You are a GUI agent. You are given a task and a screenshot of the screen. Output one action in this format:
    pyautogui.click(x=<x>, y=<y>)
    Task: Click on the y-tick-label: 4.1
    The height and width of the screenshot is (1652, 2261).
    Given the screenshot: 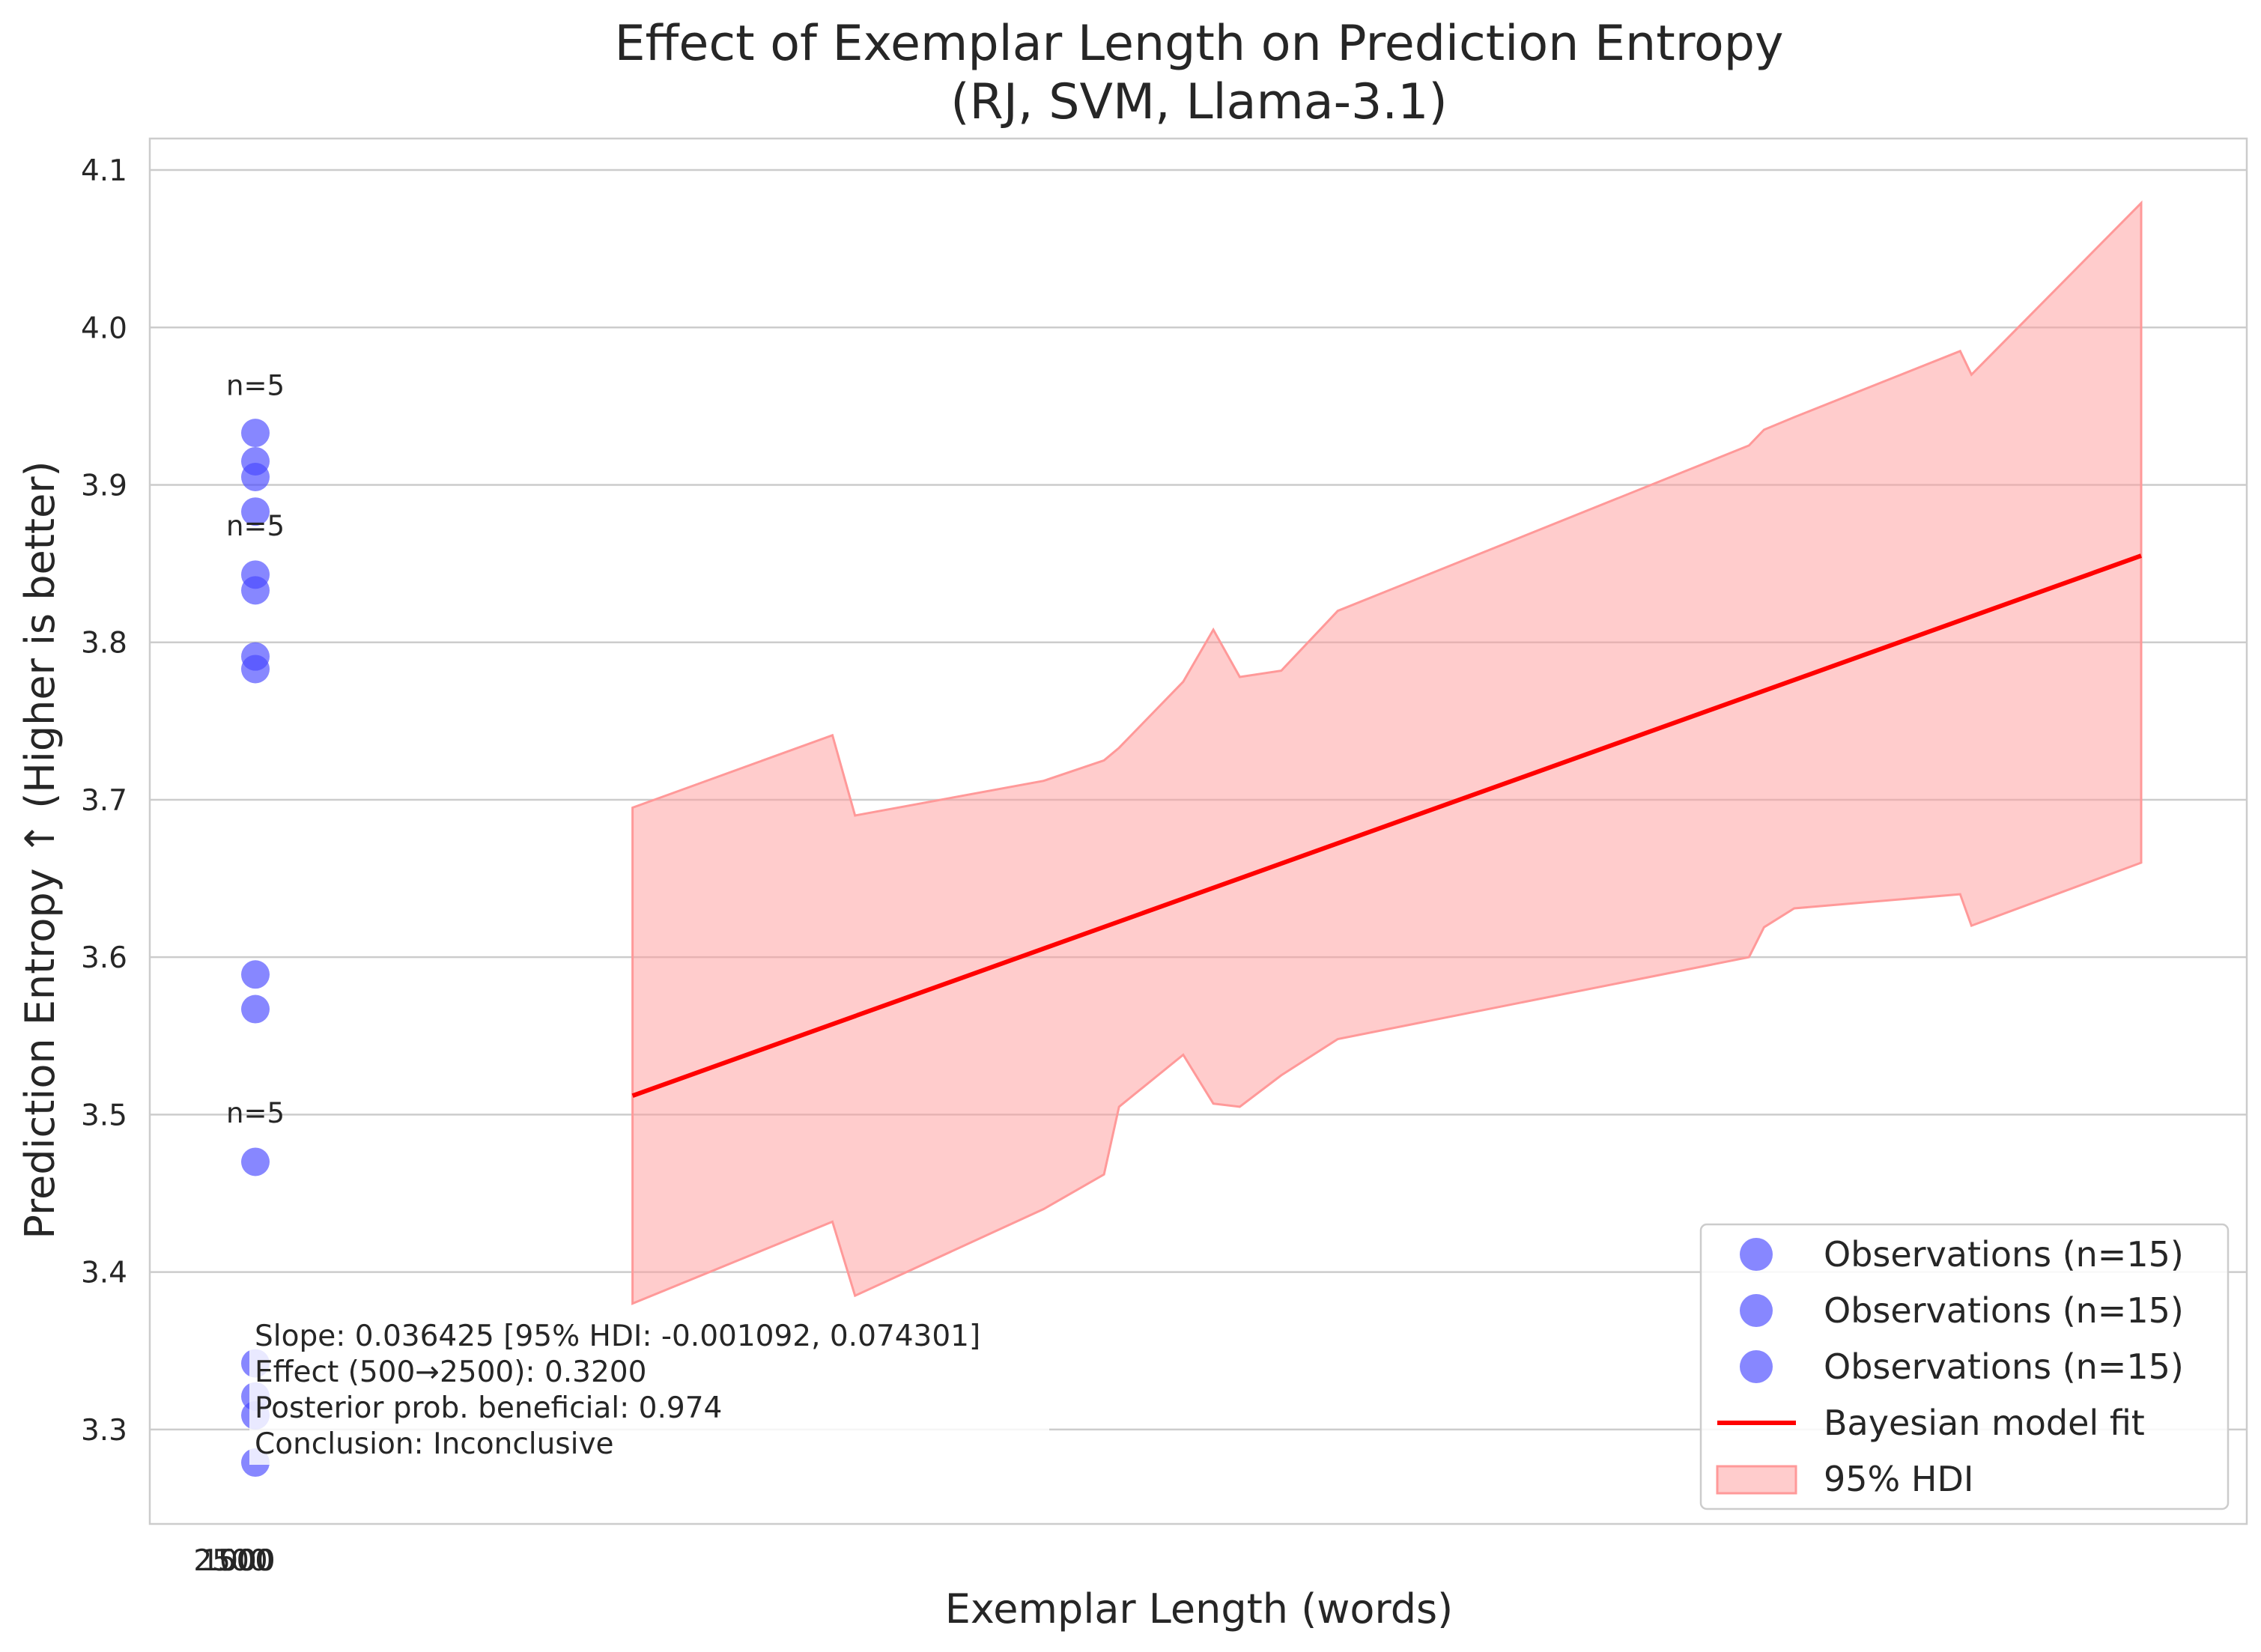 What is the action you would take?
    pyautogui.click(x=104, y=171)
    